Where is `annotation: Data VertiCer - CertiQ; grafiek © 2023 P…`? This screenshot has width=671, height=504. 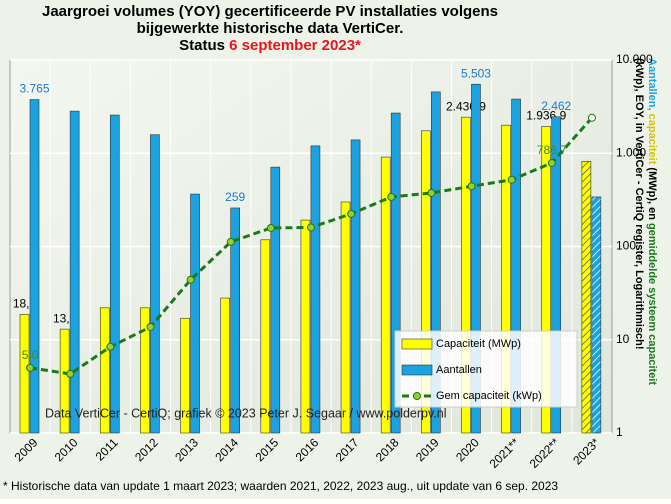 annotation: Data VertiCer - CertiQ; grafiek © 2023 P… is located at coordinates (246, 413).